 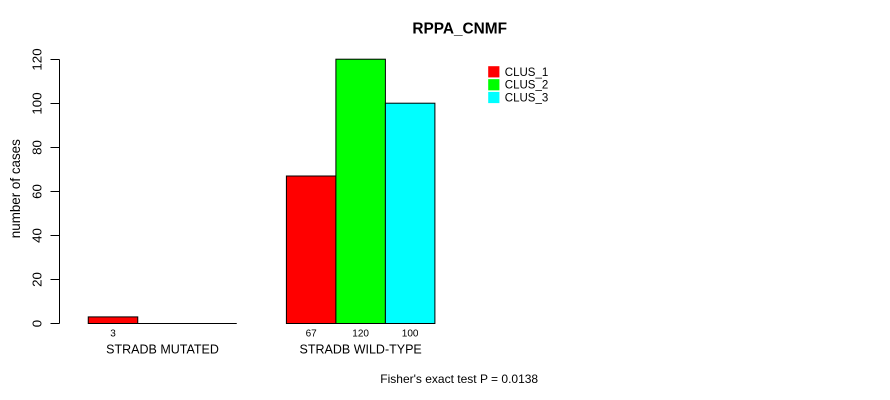 I want to click on svg-text: 0, so click(x=37, y=323).